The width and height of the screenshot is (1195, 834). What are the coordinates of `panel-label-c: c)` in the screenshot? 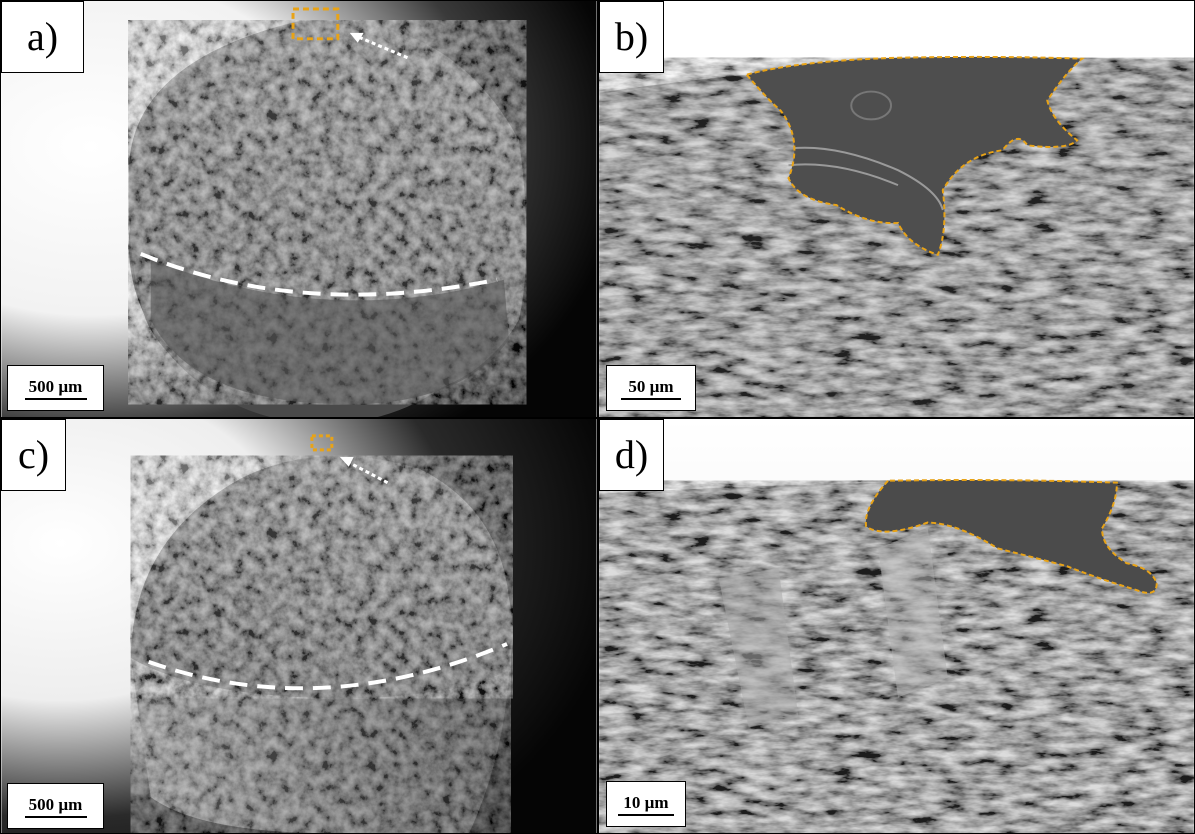 It's located at (33, 455).